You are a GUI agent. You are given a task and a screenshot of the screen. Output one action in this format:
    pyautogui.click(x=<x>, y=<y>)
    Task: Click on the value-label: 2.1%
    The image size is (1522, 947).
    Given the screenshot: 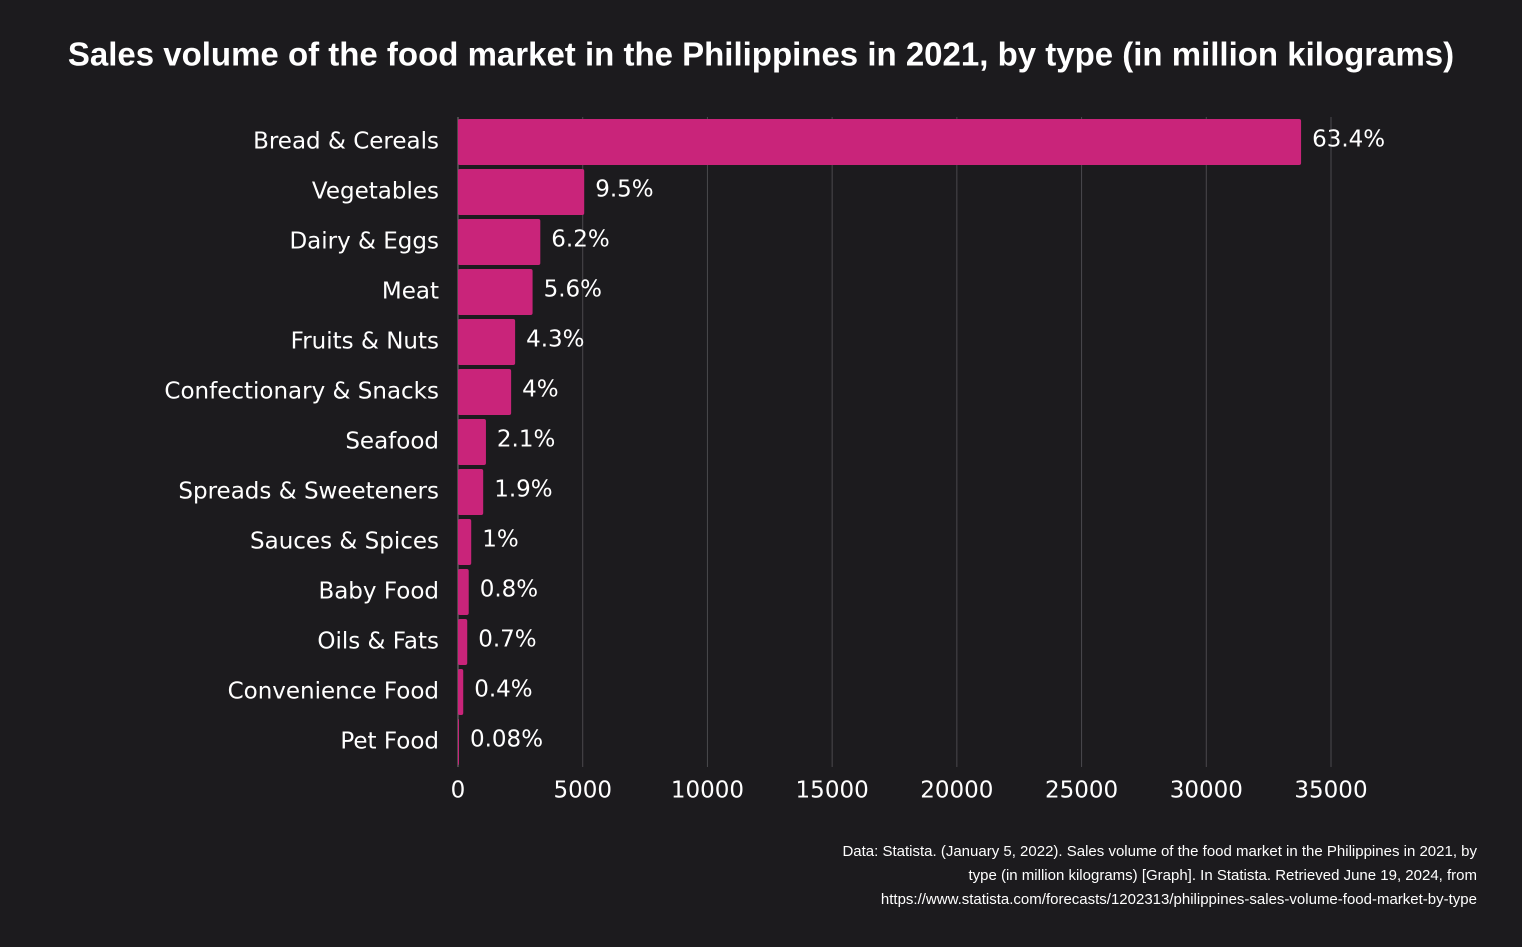 What is the action you would take?
    pyautogui.click(x=526, y=440)
    